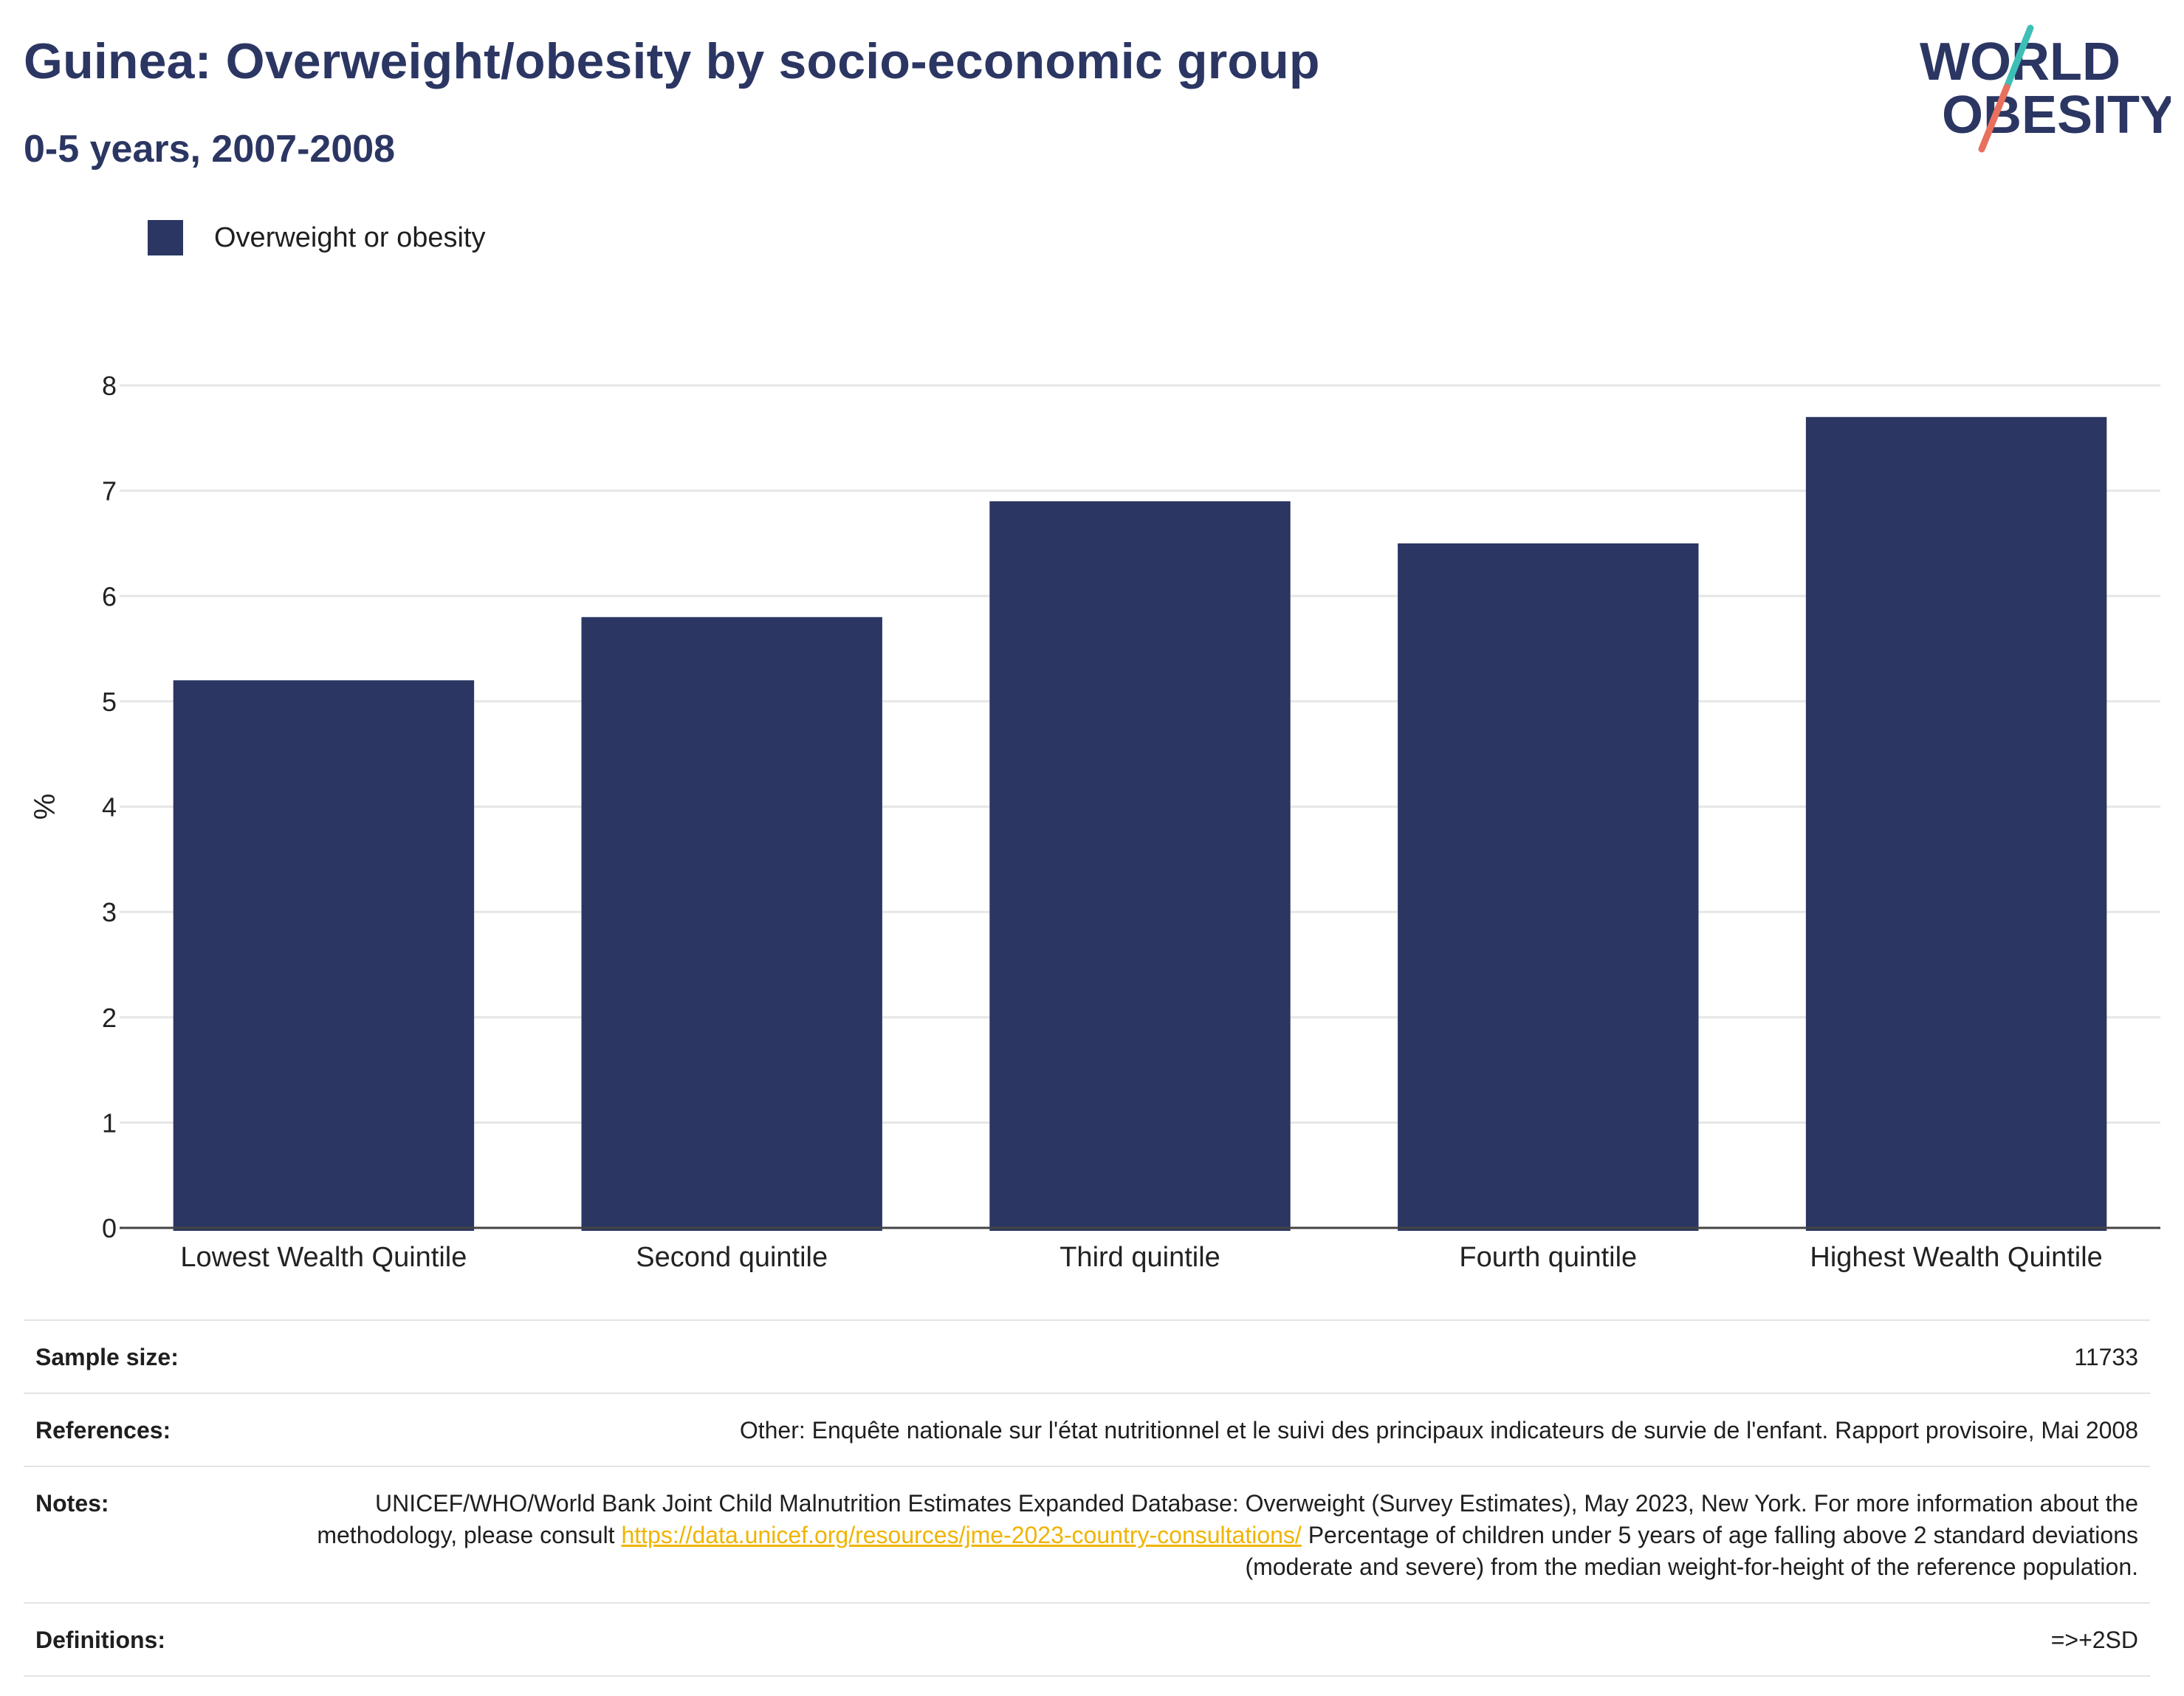 The width and height of the screenshot is (2184, 1696). I want to click on y-tick-label: 8, so click(110, 386).